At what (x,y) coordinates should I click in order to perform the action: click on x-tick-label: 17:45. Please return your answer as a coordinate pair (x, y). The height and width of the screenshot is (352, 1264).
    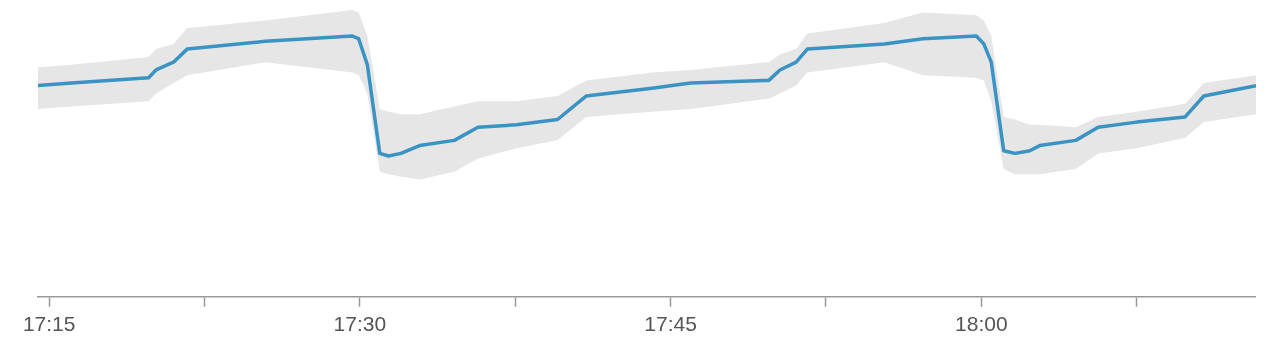
    Looking at the image, I should click on (670, 324).